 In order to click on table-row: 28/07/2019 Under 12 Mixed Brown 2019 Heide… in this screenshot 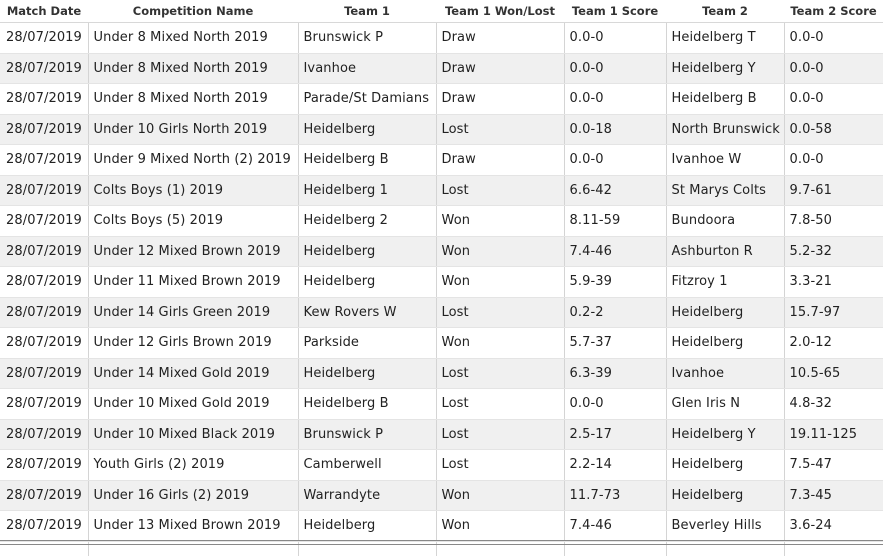, I will do `click(441, 251)`.